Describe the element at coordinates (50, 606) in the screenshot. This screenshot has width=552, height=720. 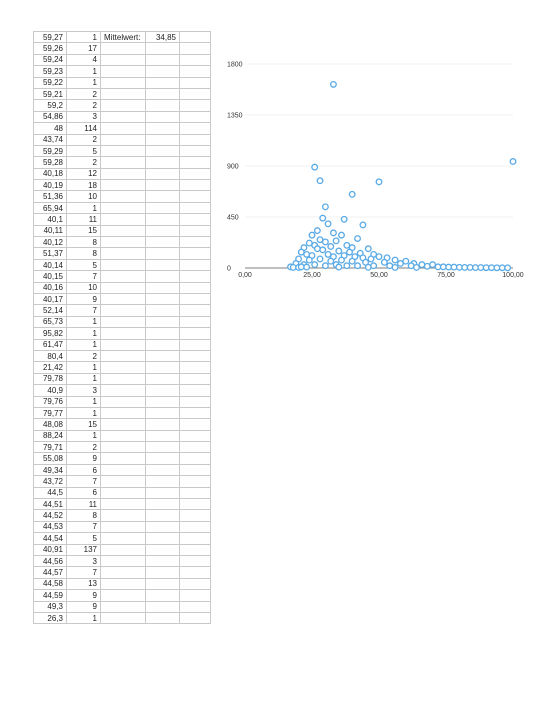
I see `cell-value: 49,3` at that location.